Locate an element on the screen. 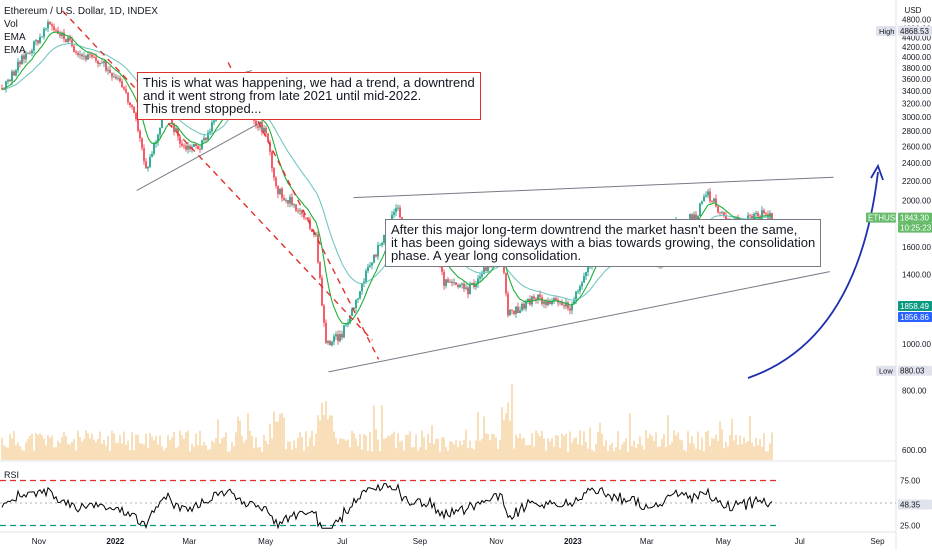  chart-title: Ethereum / U.S. Dollar, 1D, INDEX is located at coordinates (81, 11).